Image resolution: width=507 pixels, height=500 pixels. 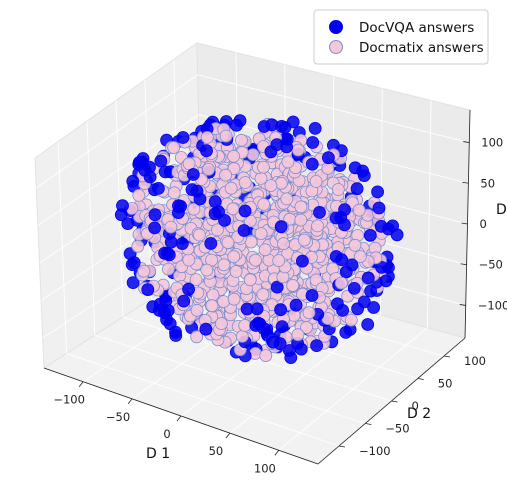 I want to click on legend-label-docmatix: Docmatix answers, so click(x=421, y=48).